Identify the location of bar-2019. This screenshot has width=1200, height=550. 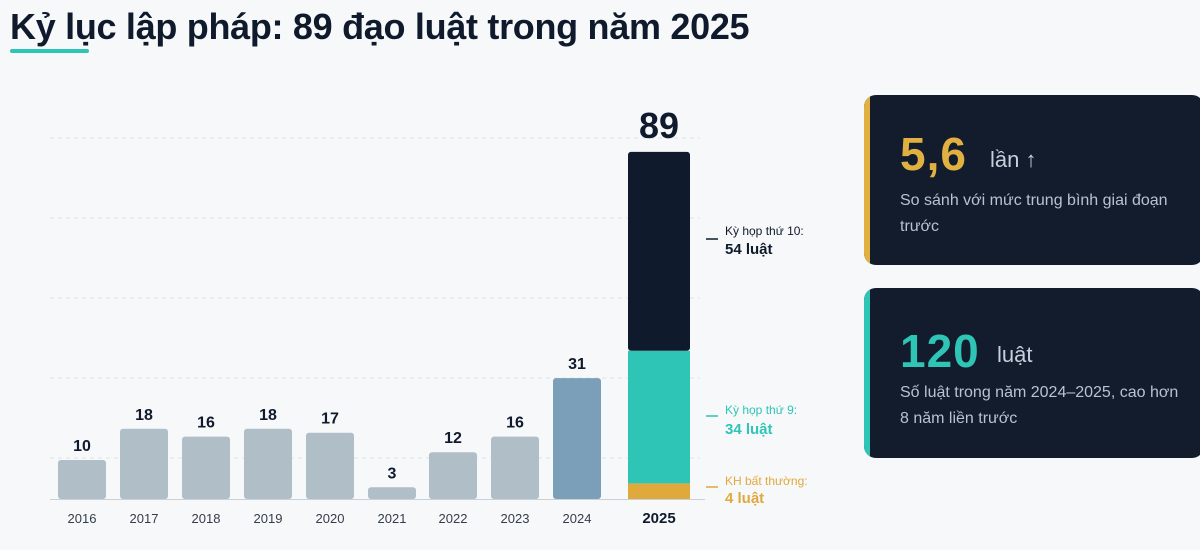
(268, 463).